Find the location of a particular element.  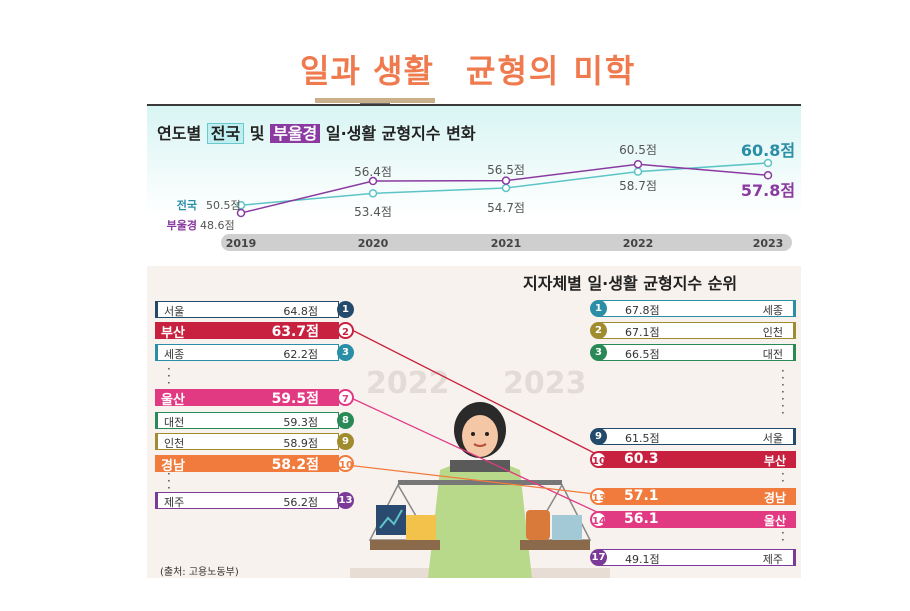

value-label-0-4: 60.8점 is located at coordinates (768, 150).